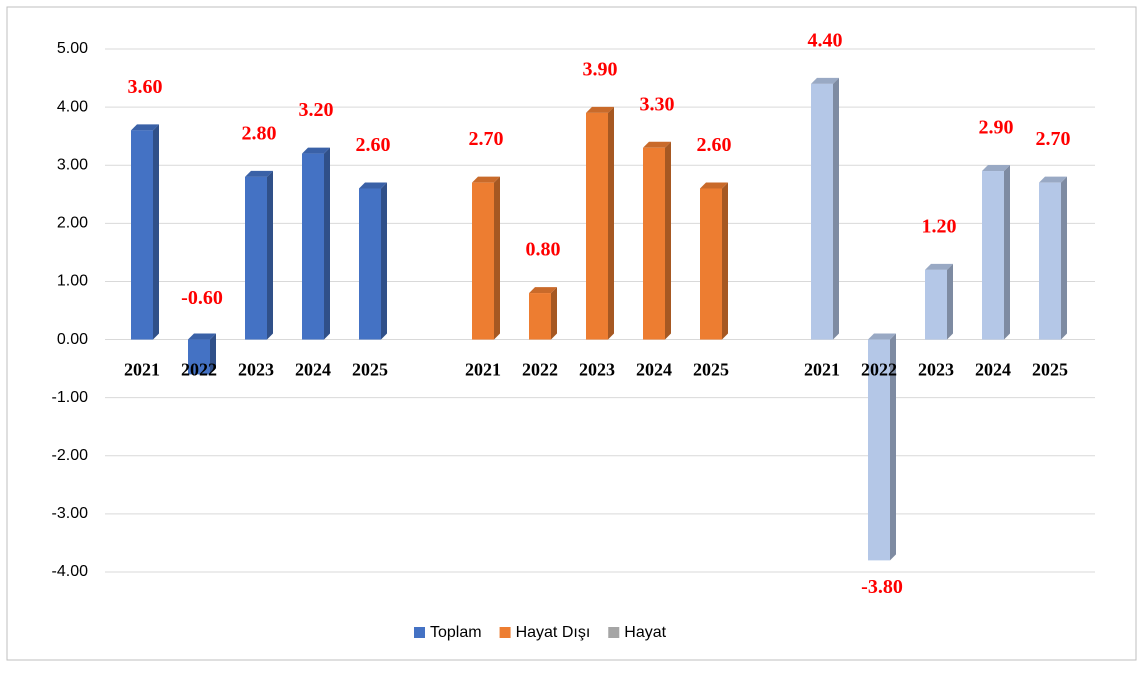  I want to click on y-tick-label: 1.00, so click(72, 281).